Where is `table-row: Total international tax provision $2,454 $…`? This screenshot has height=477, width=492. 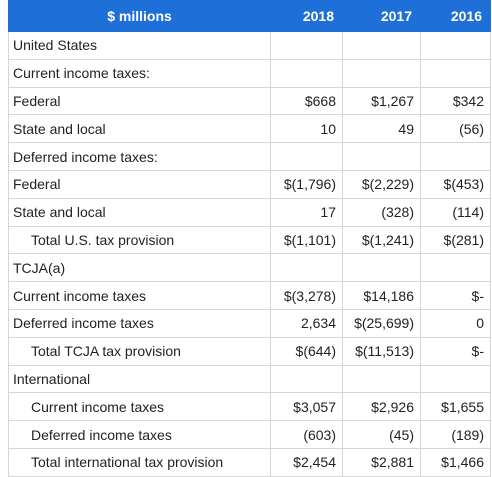 table-row: Total international tax provision $2,454 $… is located at coordinates (249, 462).